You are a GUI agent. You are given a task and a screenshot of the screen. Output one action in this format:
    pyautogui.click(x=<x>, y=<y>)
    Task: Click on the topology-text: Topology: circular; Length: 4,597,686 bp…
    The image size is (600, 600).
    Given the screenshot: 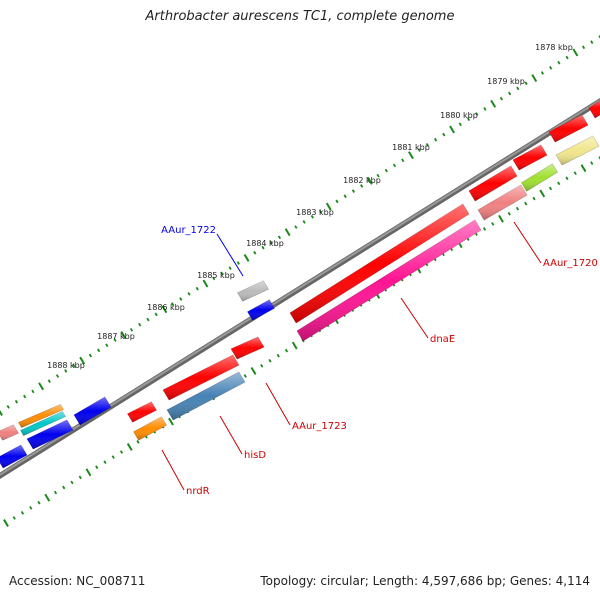 What is the action you would take?
    pyautogui.click(x=425, y=581)
    